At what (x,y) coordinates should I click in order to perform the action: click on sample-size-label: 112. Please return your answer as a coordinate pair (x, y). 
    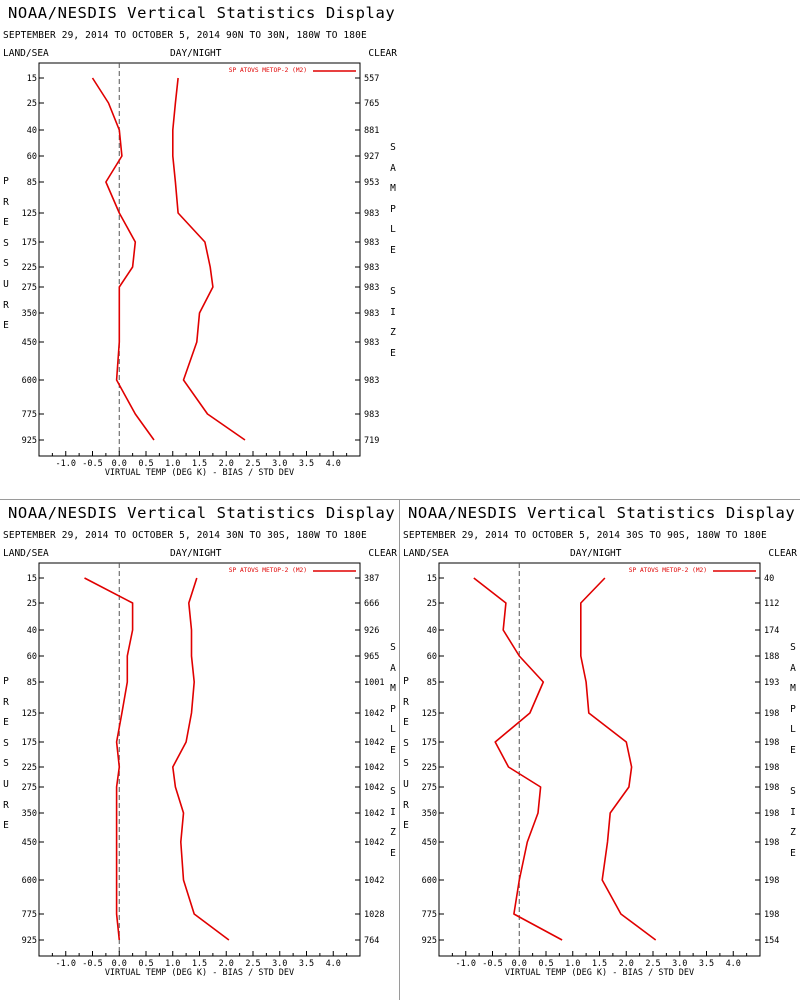
    Looking at the image, I should click on (771, 604).